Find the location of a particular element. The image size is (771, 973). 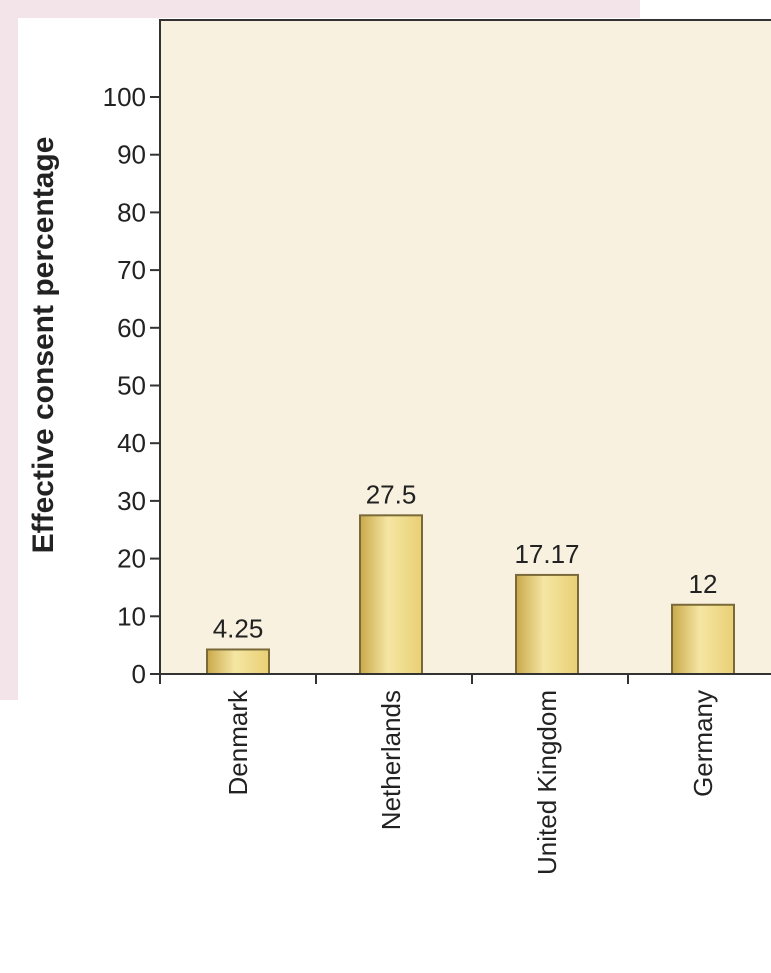

y-tick-label: 30 is located at coordinates (131, 501).